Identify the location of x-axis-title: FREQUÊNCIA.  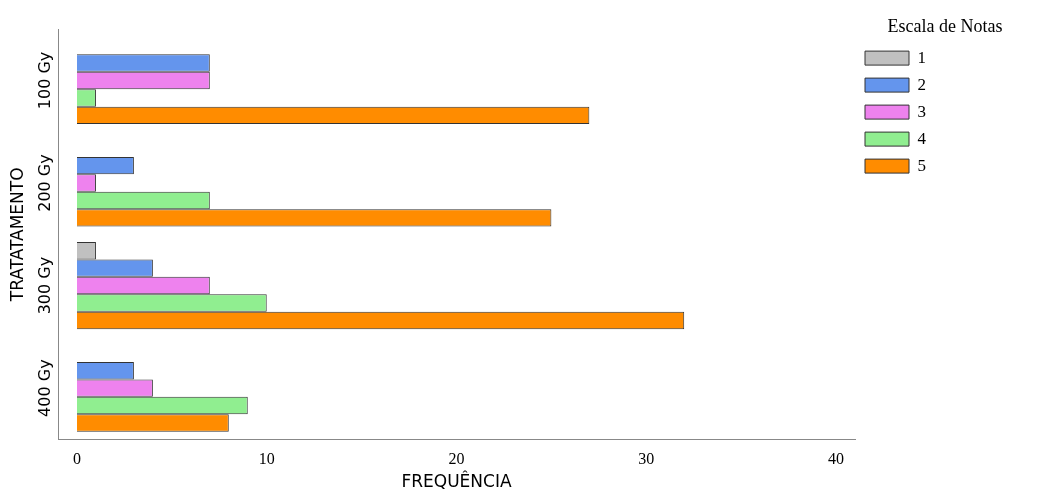
(456, 481).